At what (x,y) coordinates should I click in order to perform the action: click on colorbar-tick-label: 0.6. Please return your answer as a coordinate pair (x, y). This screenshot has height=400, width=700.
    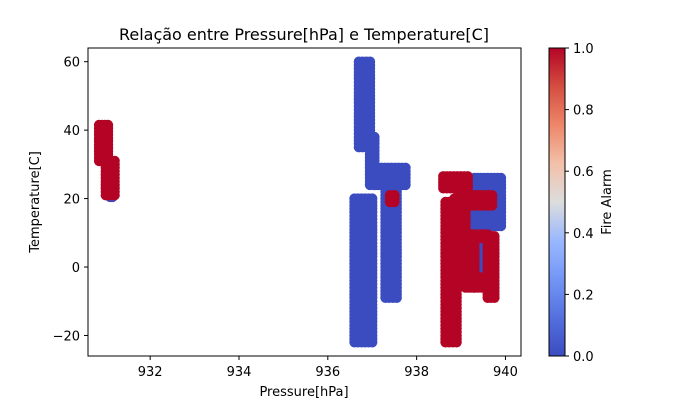
    Looking at the image, I should click on (583, 172).